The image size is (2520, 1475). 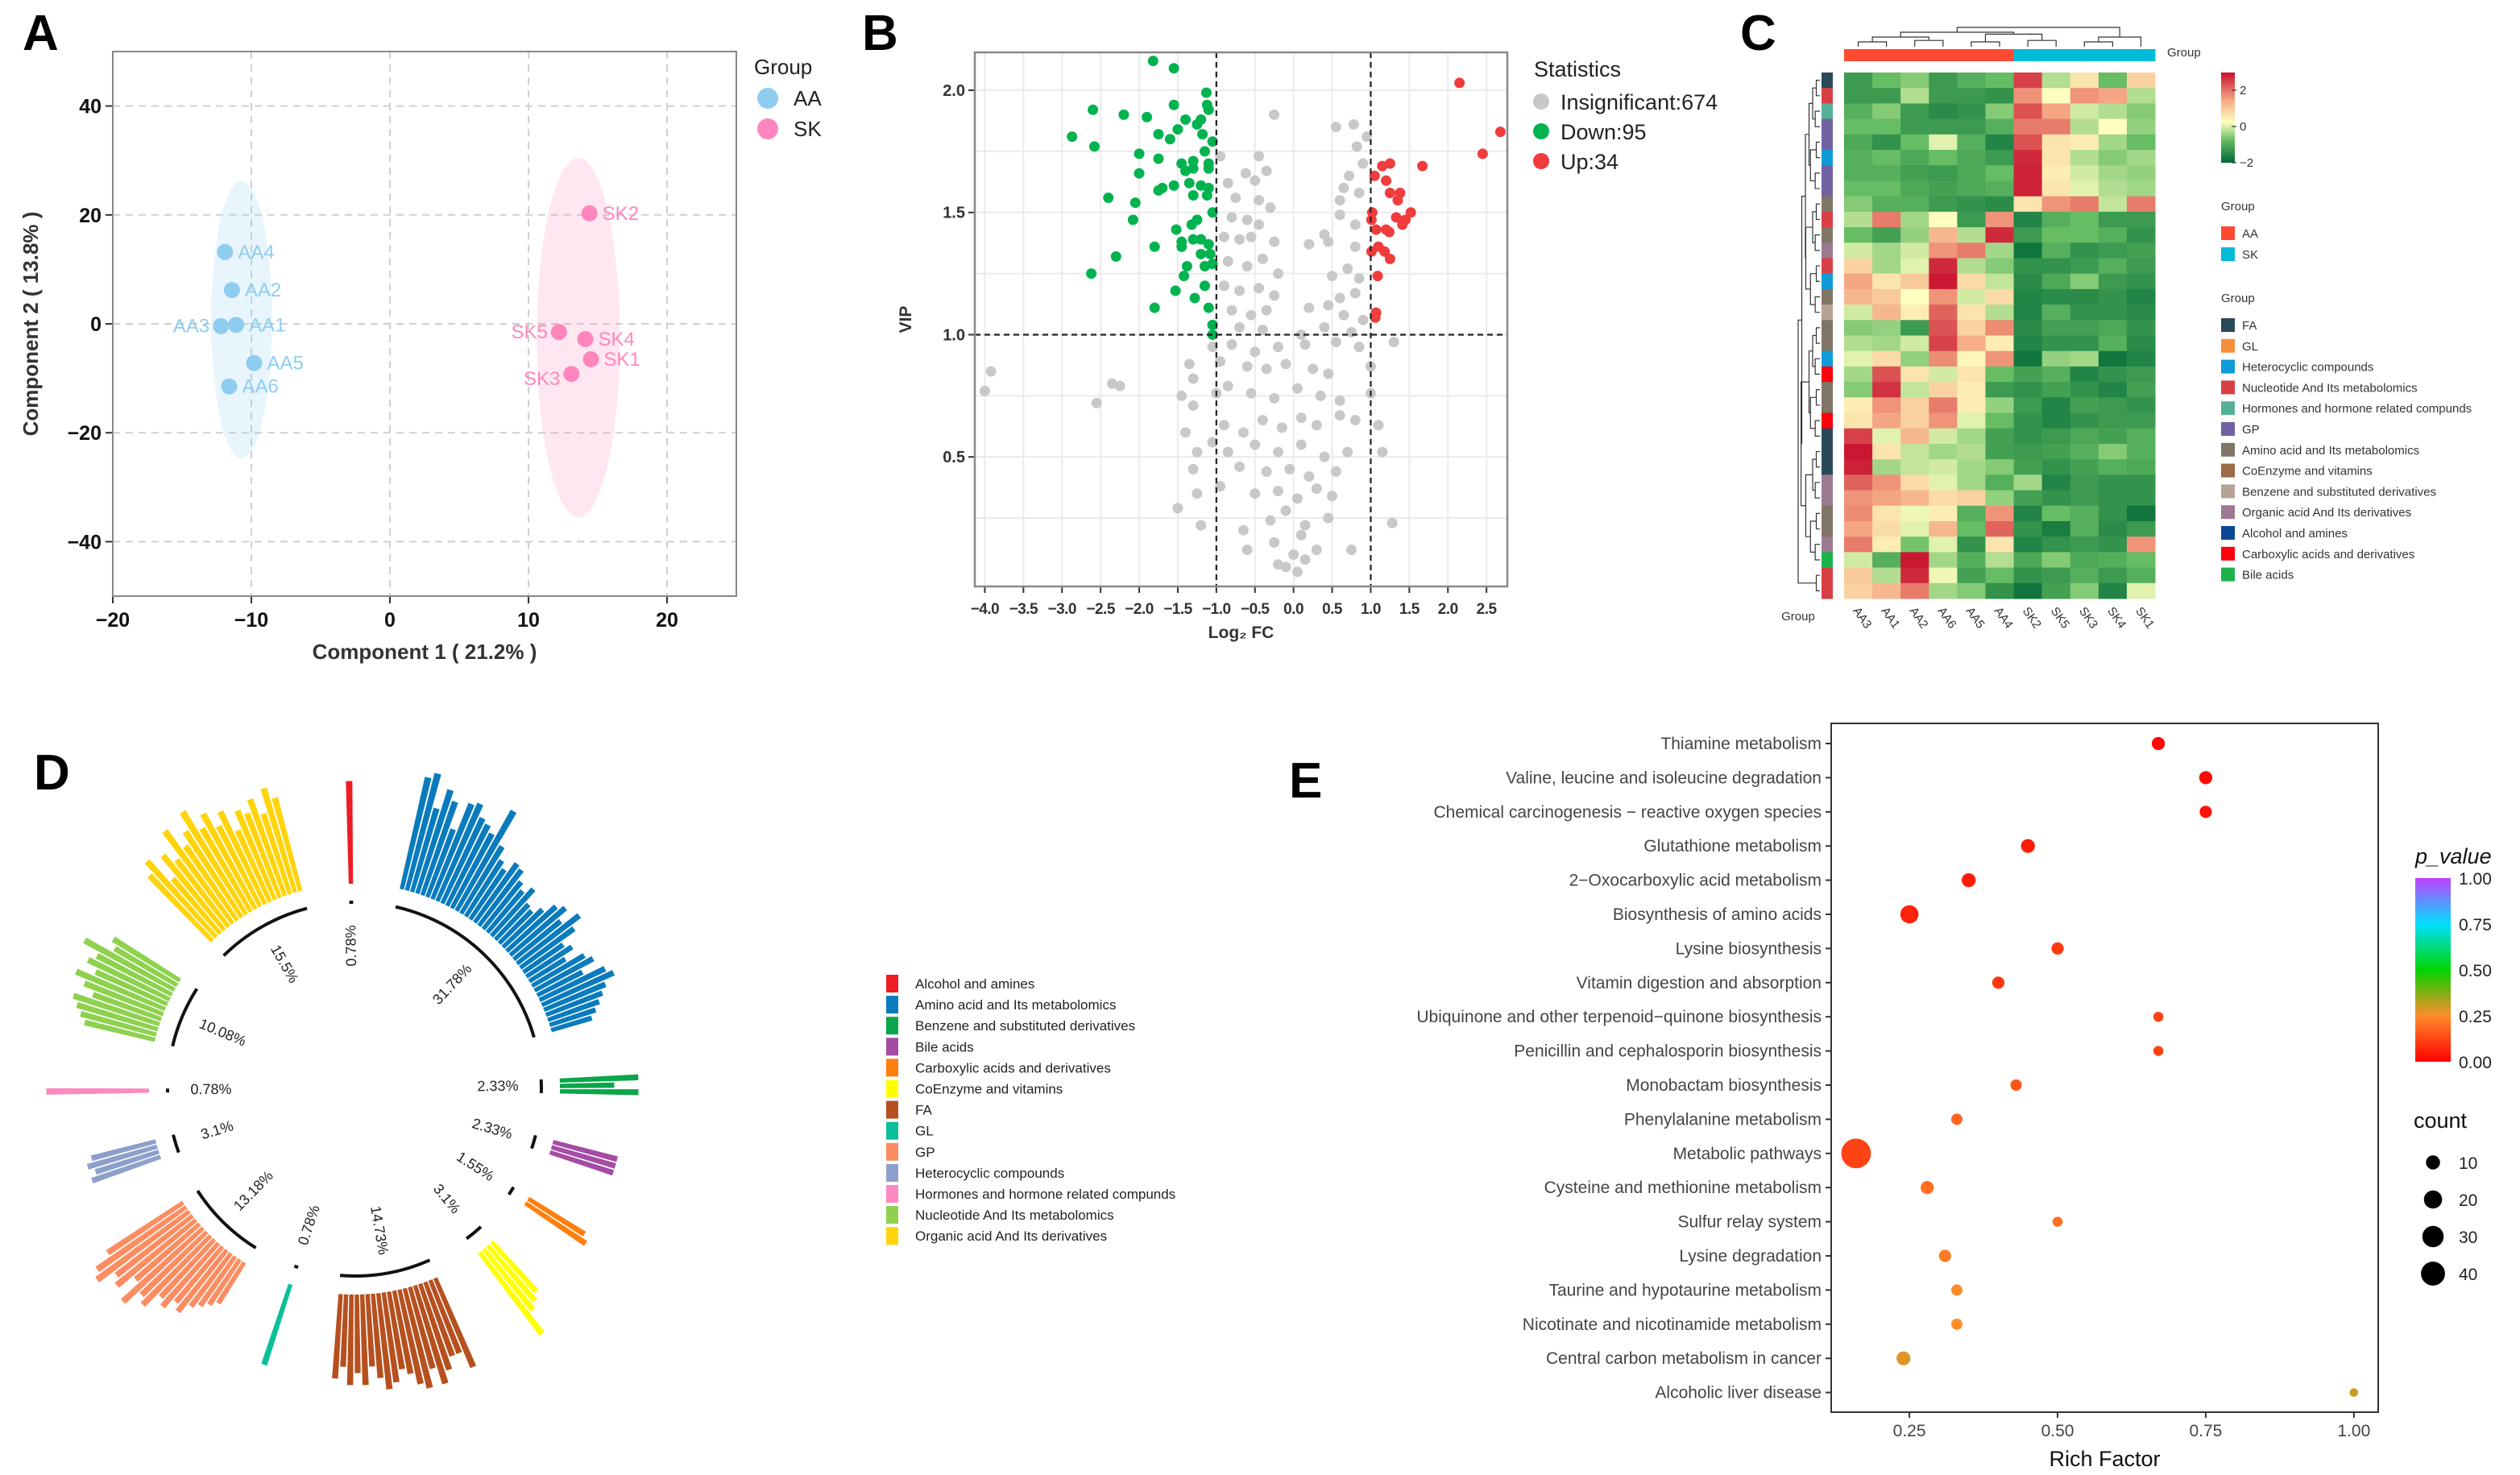 I want to click on point-SK1, so click(x=590, y=358).